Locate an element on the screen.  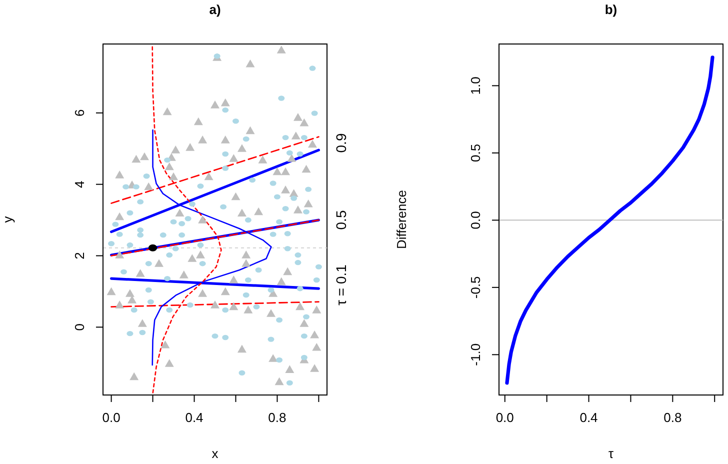
text: 0.5 is located at coordinates (341, 220).